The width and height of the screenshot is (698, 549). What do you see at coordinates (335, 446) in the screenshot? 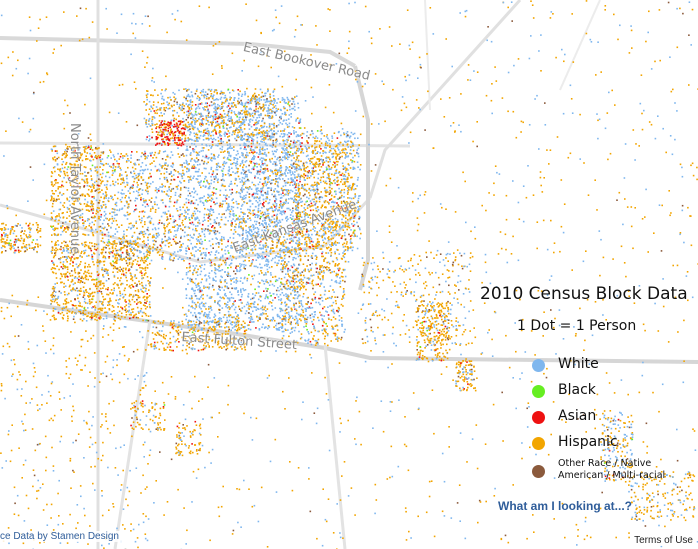
I see `road-south` at bounding box center [335, 446].